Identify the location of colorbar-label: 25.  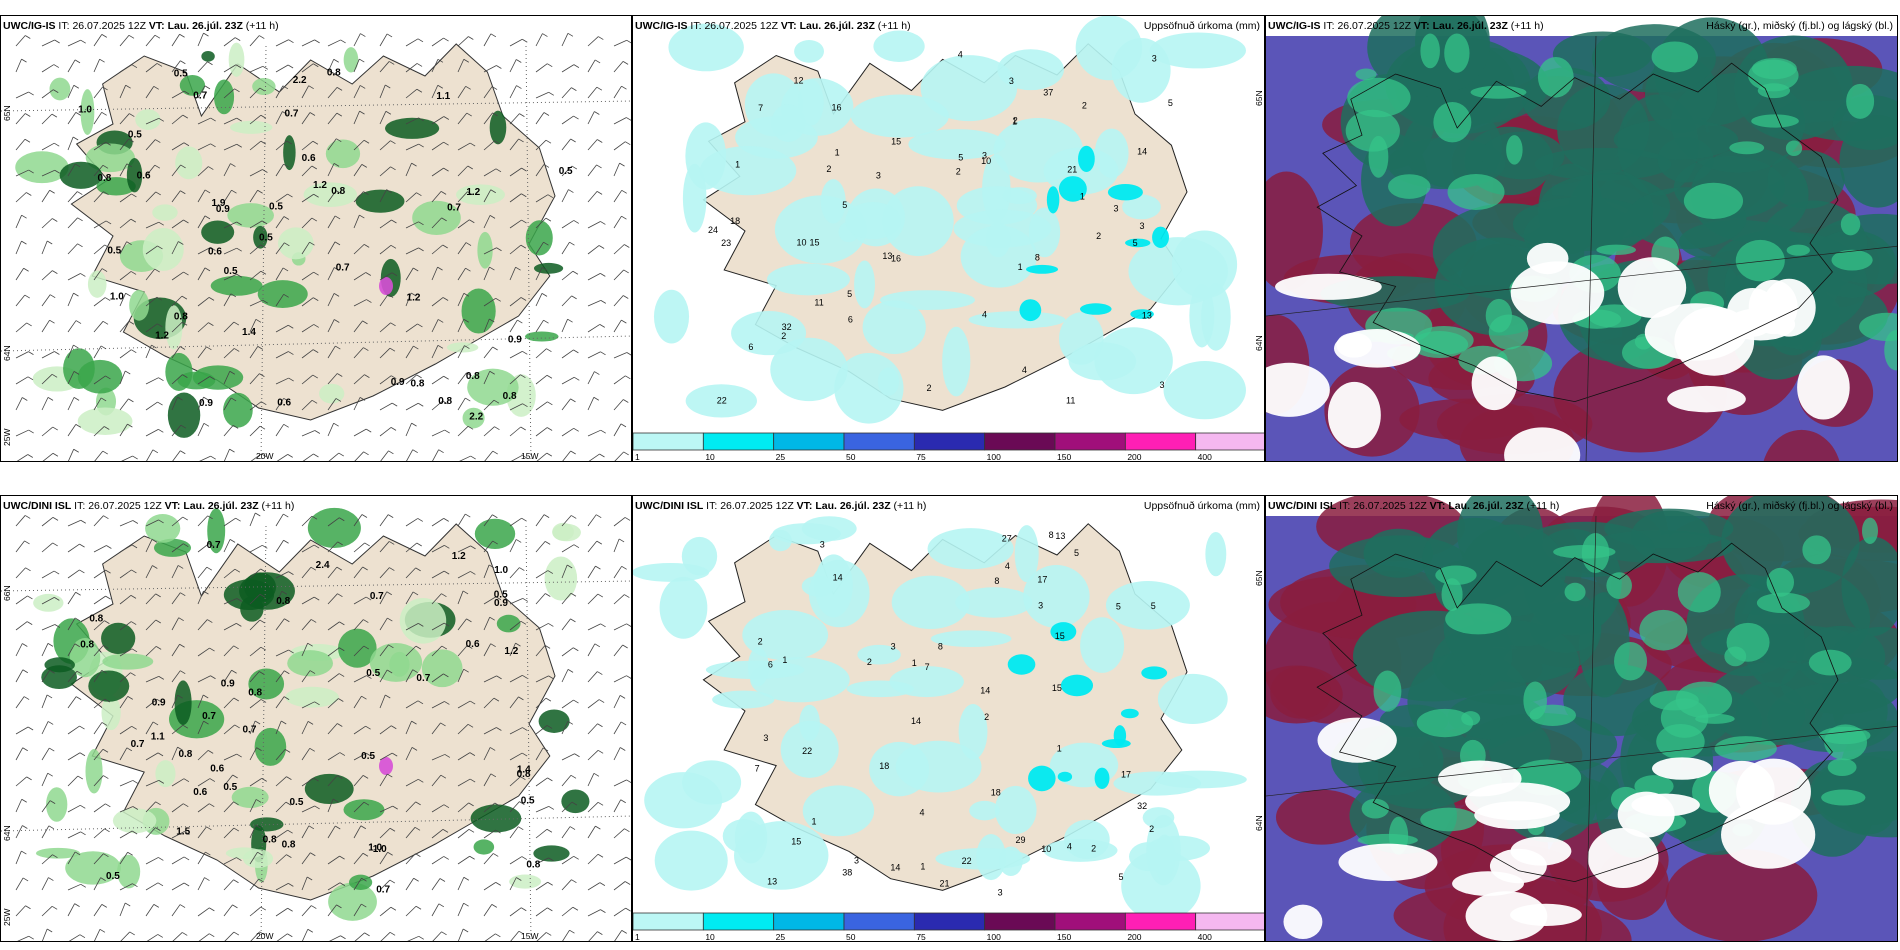
(781, 937).